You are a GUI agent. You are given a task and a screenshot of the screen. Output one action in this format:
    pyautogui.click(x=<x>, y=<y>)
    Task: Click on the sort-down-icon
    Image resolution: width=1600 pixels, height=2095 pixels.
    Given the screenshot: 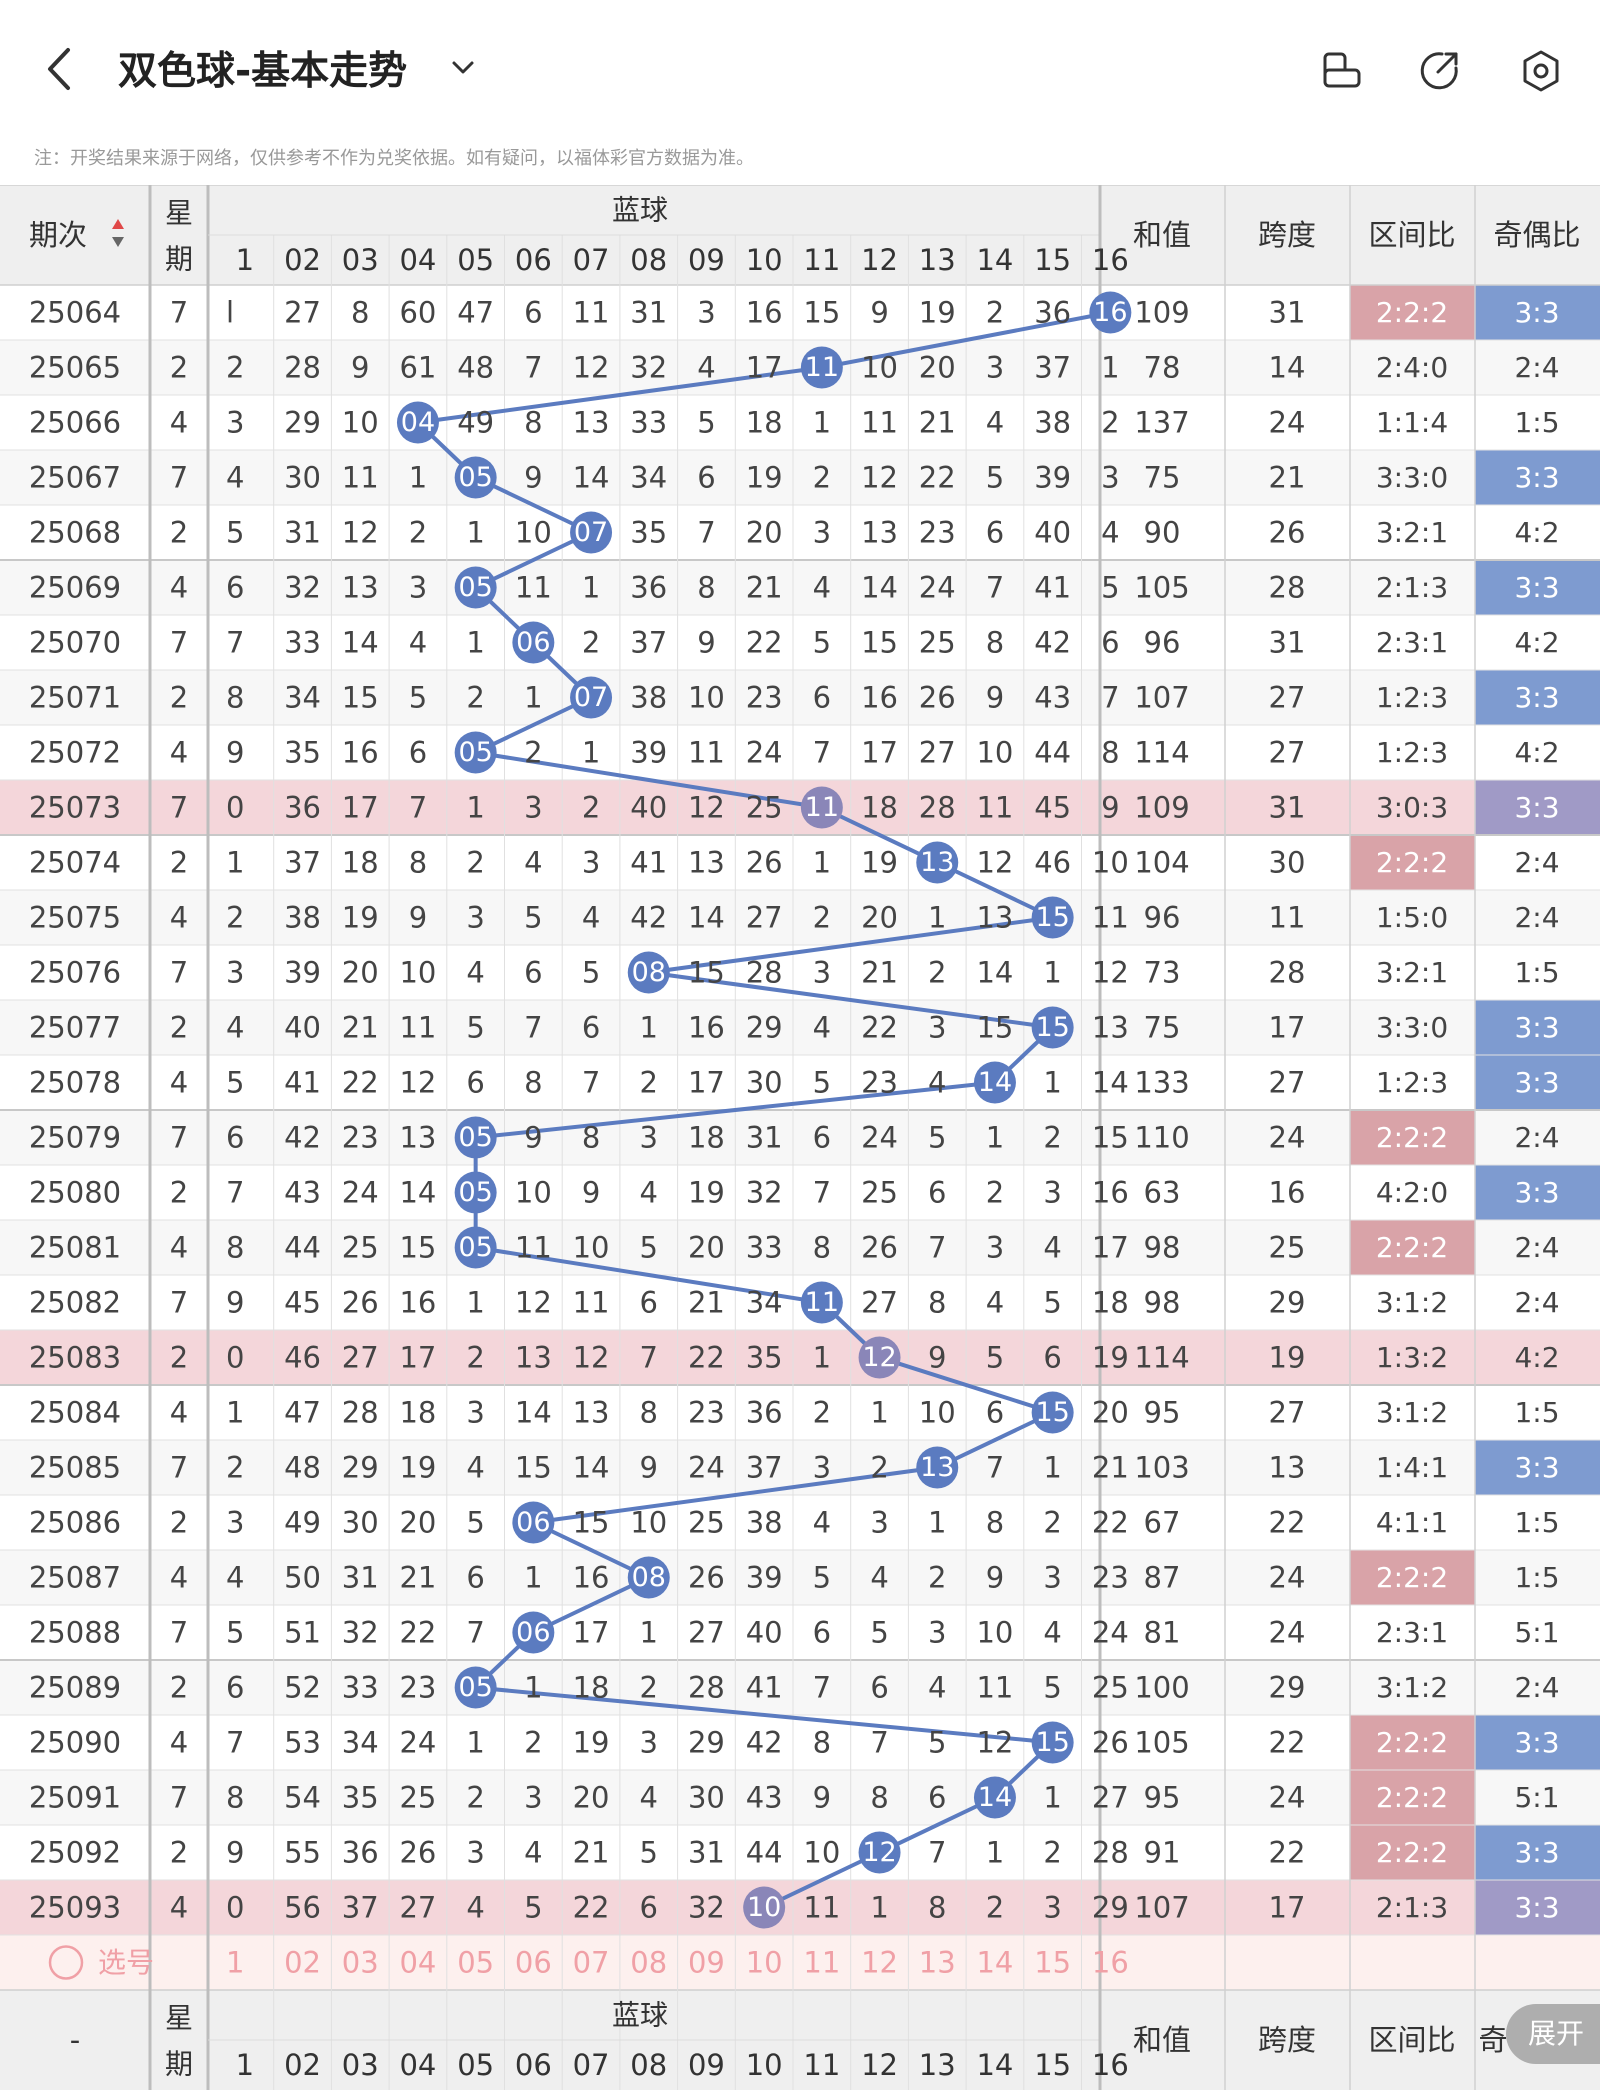 What is the action you would take?
    pyautogui.click(x=118, y=242)
    